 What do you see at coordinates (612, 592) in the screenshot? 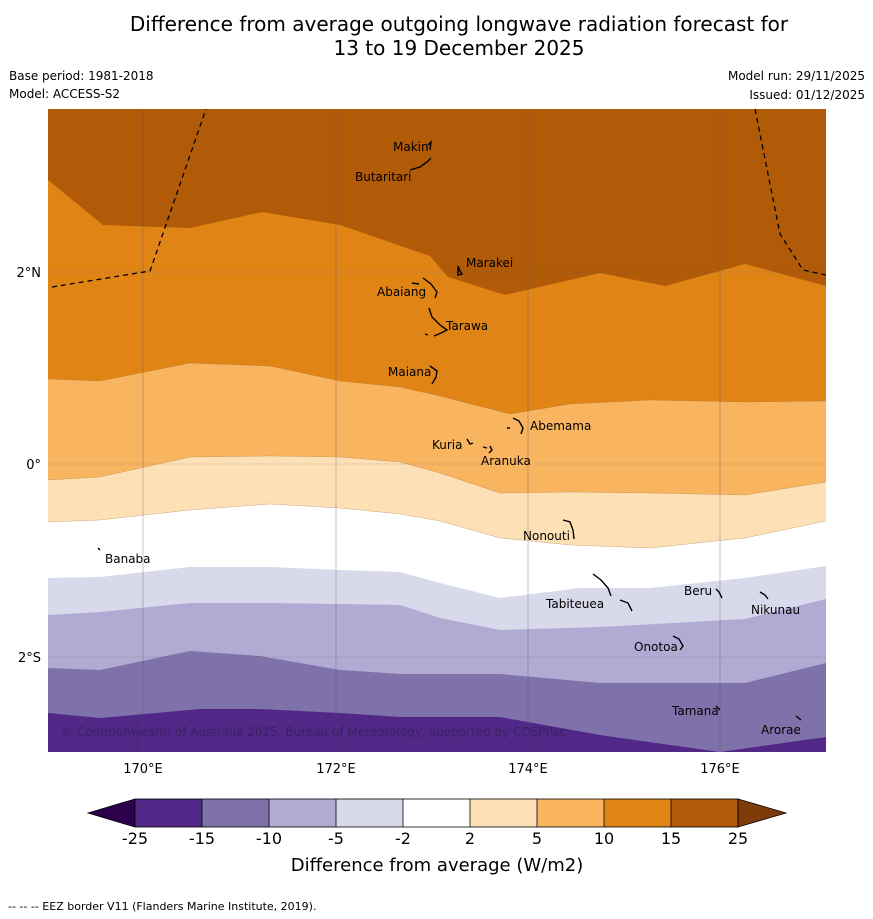
I see `tabiteuea-island` at bounding box center [612, 592].